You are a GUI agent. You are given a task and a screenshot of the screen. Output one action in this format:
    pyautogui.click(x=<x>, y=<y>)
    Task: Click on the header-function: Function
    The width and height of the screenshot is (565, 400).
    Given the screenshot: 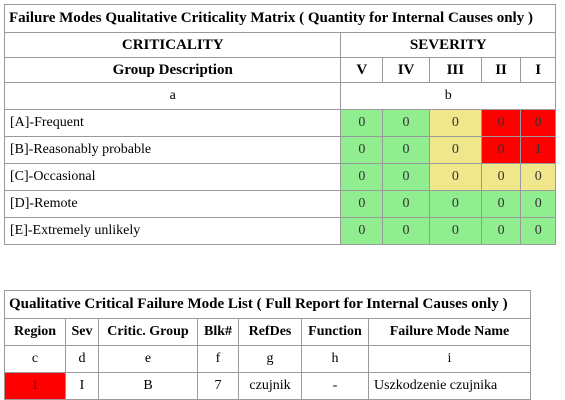 What is the action you would take?
    pyautogui.click(x=335, y=332)
    